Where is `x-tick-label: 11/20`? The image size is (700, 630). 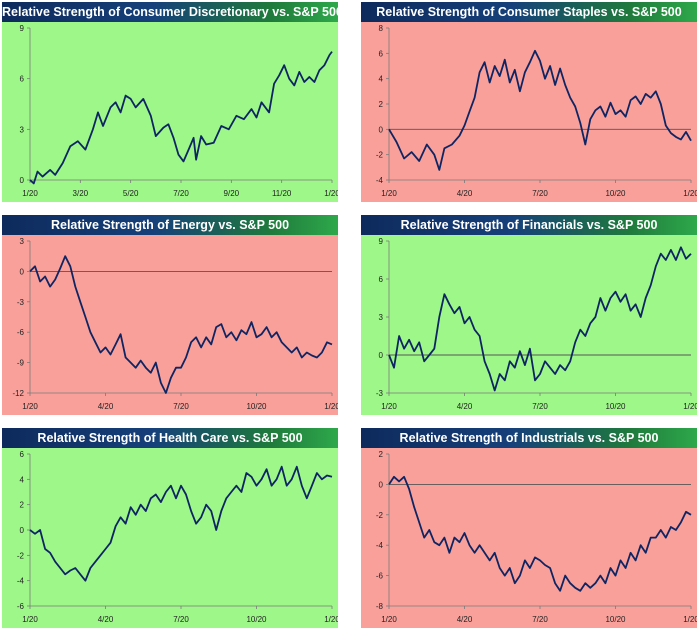
x-tick-label: 11/20 is located at coordinates (282, 193).